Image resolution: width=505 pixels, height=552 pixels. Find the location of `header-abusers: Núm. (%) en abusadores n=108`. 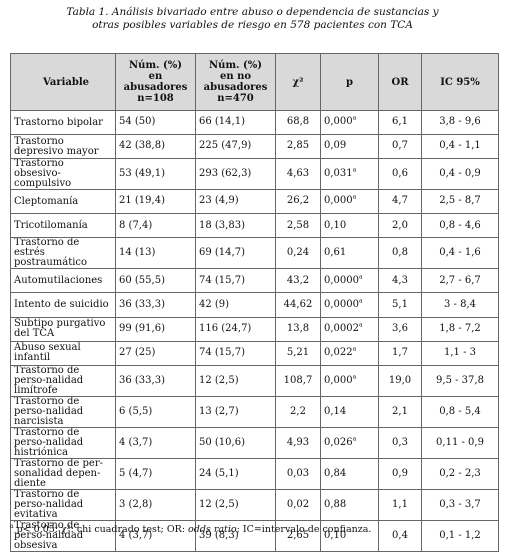

header-abusers: Núm. (%) en abusadores n=108 is located at coordinates (155, 82).